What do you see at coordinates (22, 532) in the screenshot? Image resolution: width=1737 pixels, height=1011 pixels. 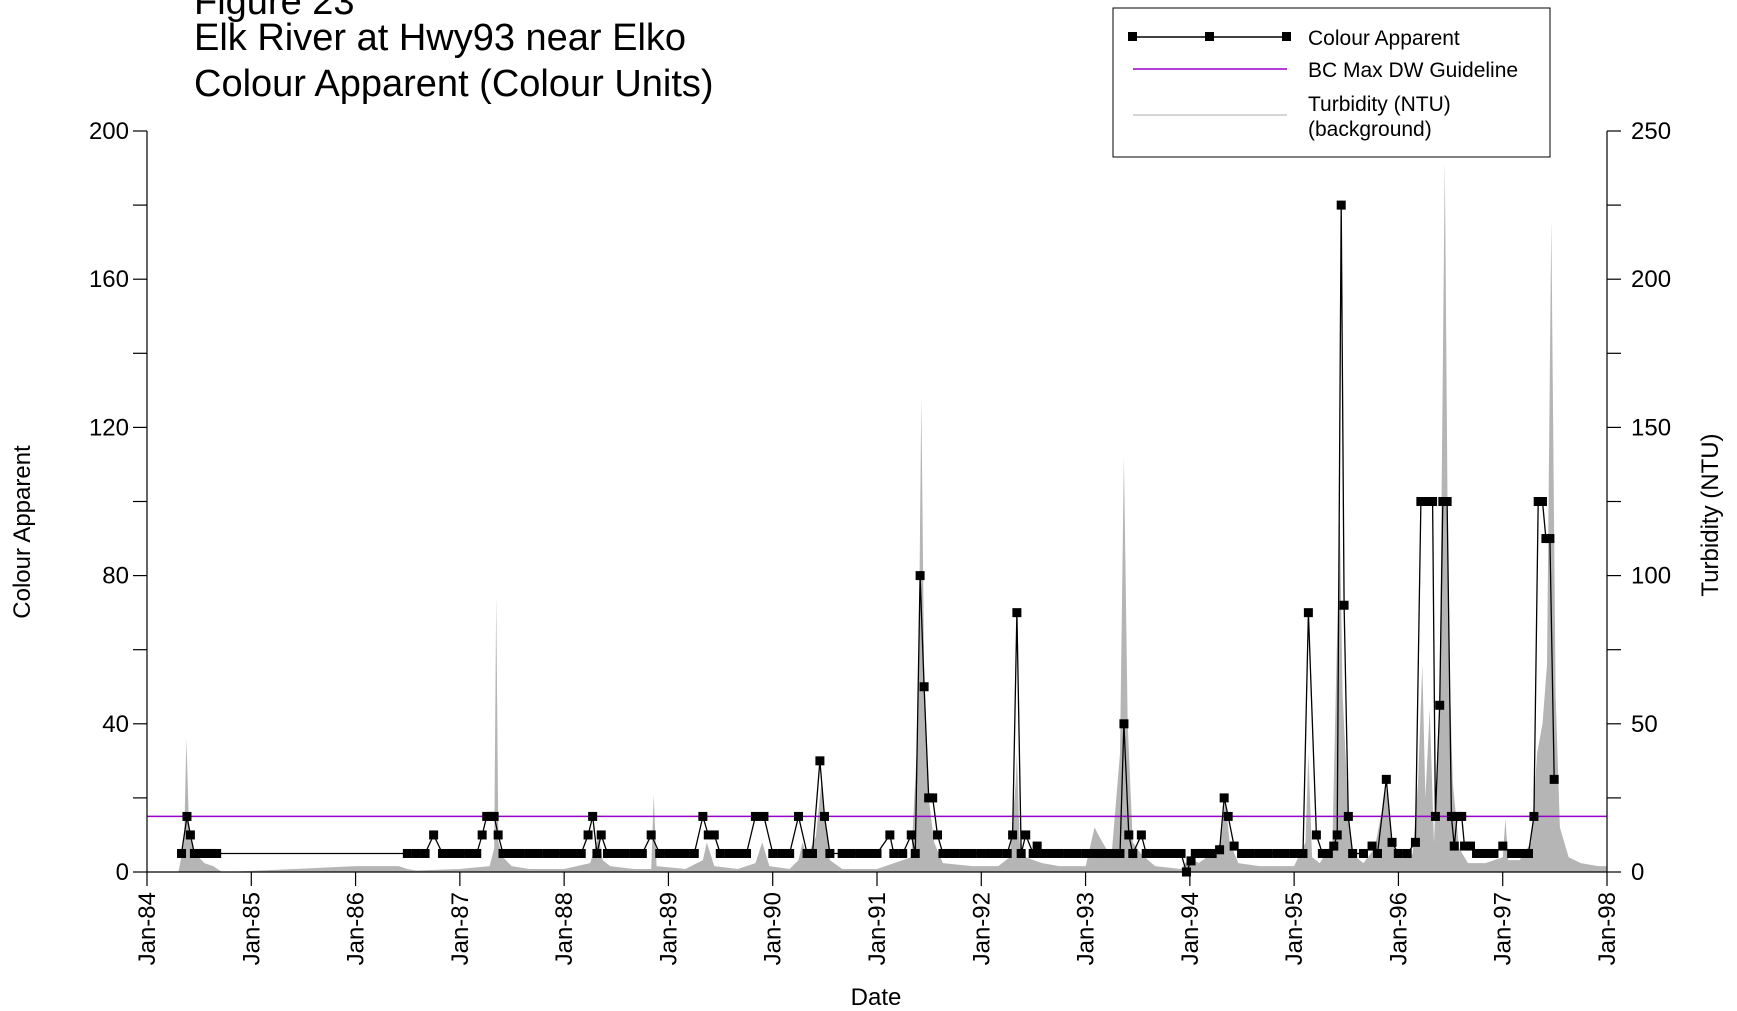 I see `y-axis-title: Colour Apparent` at bounding box center [22, 532].